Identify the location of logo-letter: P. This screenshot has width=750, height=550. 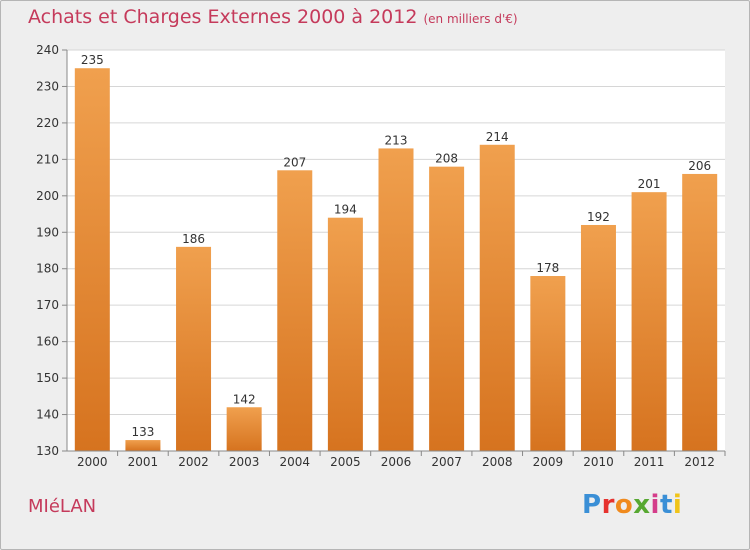
(592, 505).